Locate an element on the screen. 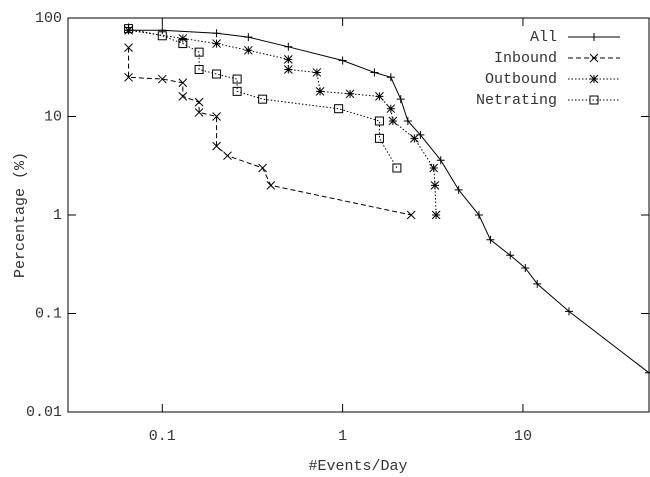 Image resolution: width=650 pixels, height=477 pixels. y-tick-label: 1 is located at coordinates (57, 215).